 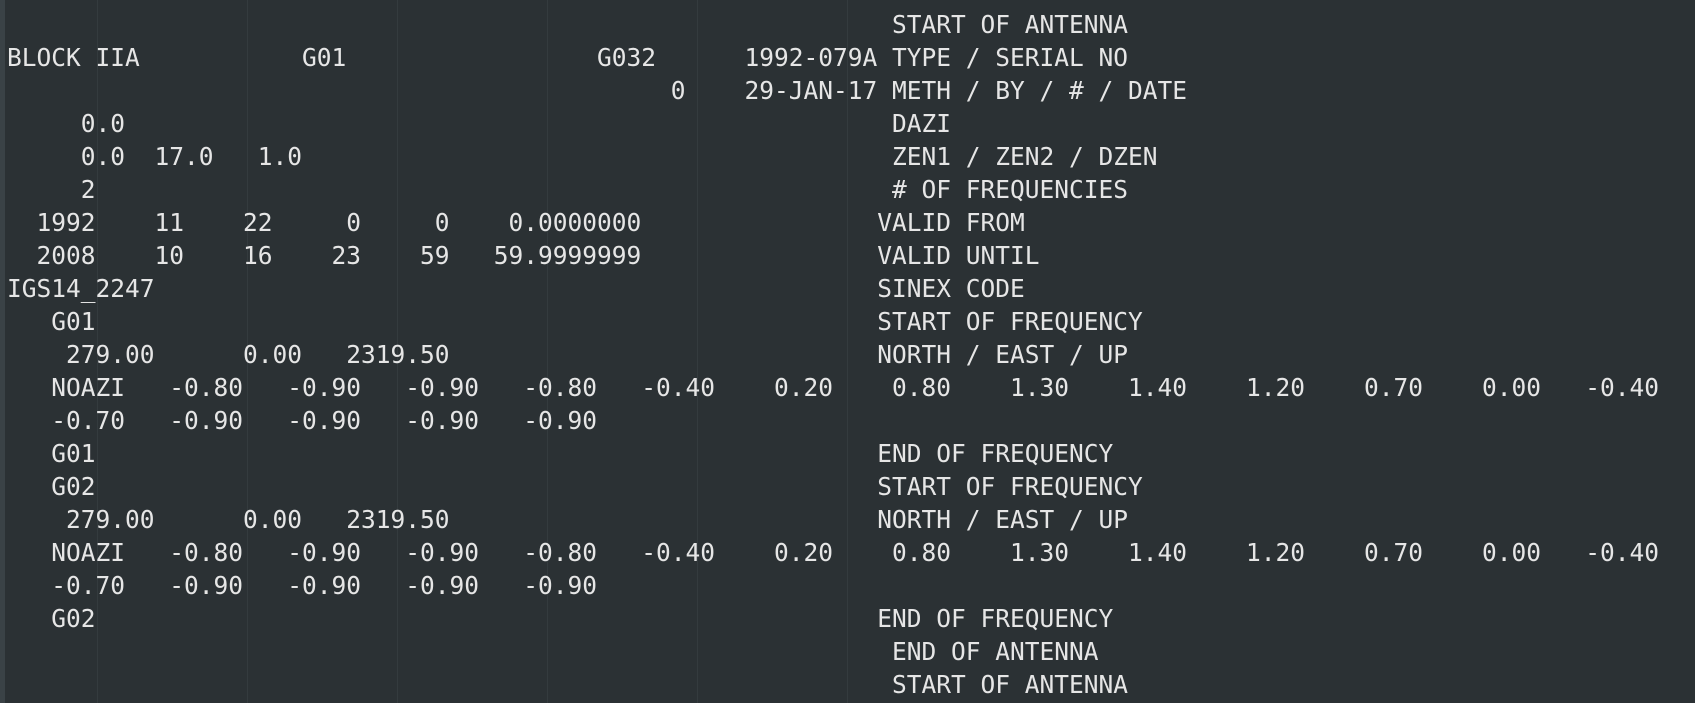 What do you see at coordinates (560, 618) in the screenshot?
I see `code-line: G02 END OF FREQUENCY` at bounding box center [560, 618].